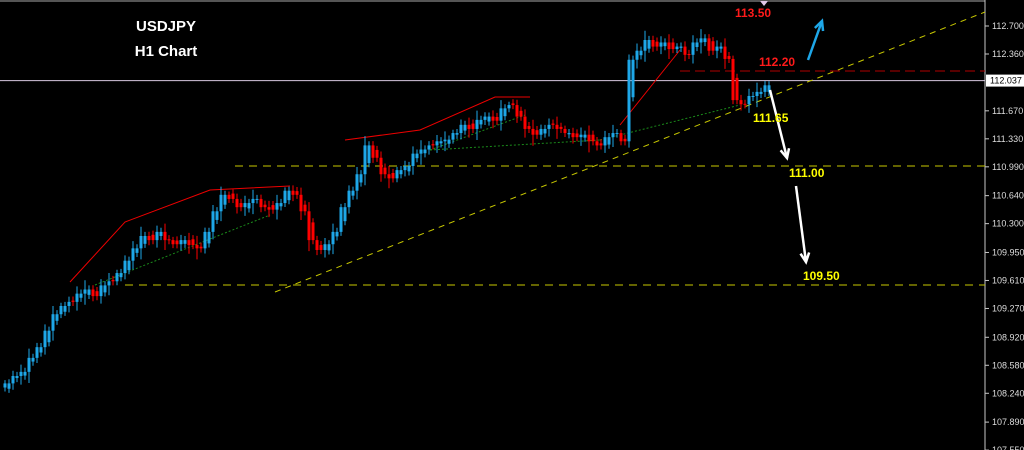 This screenshot has width=1024, height=450. Describe the element at coordinates (1008, 196) in the screenshot. I see `y-tick-label: 110.640` at that location.